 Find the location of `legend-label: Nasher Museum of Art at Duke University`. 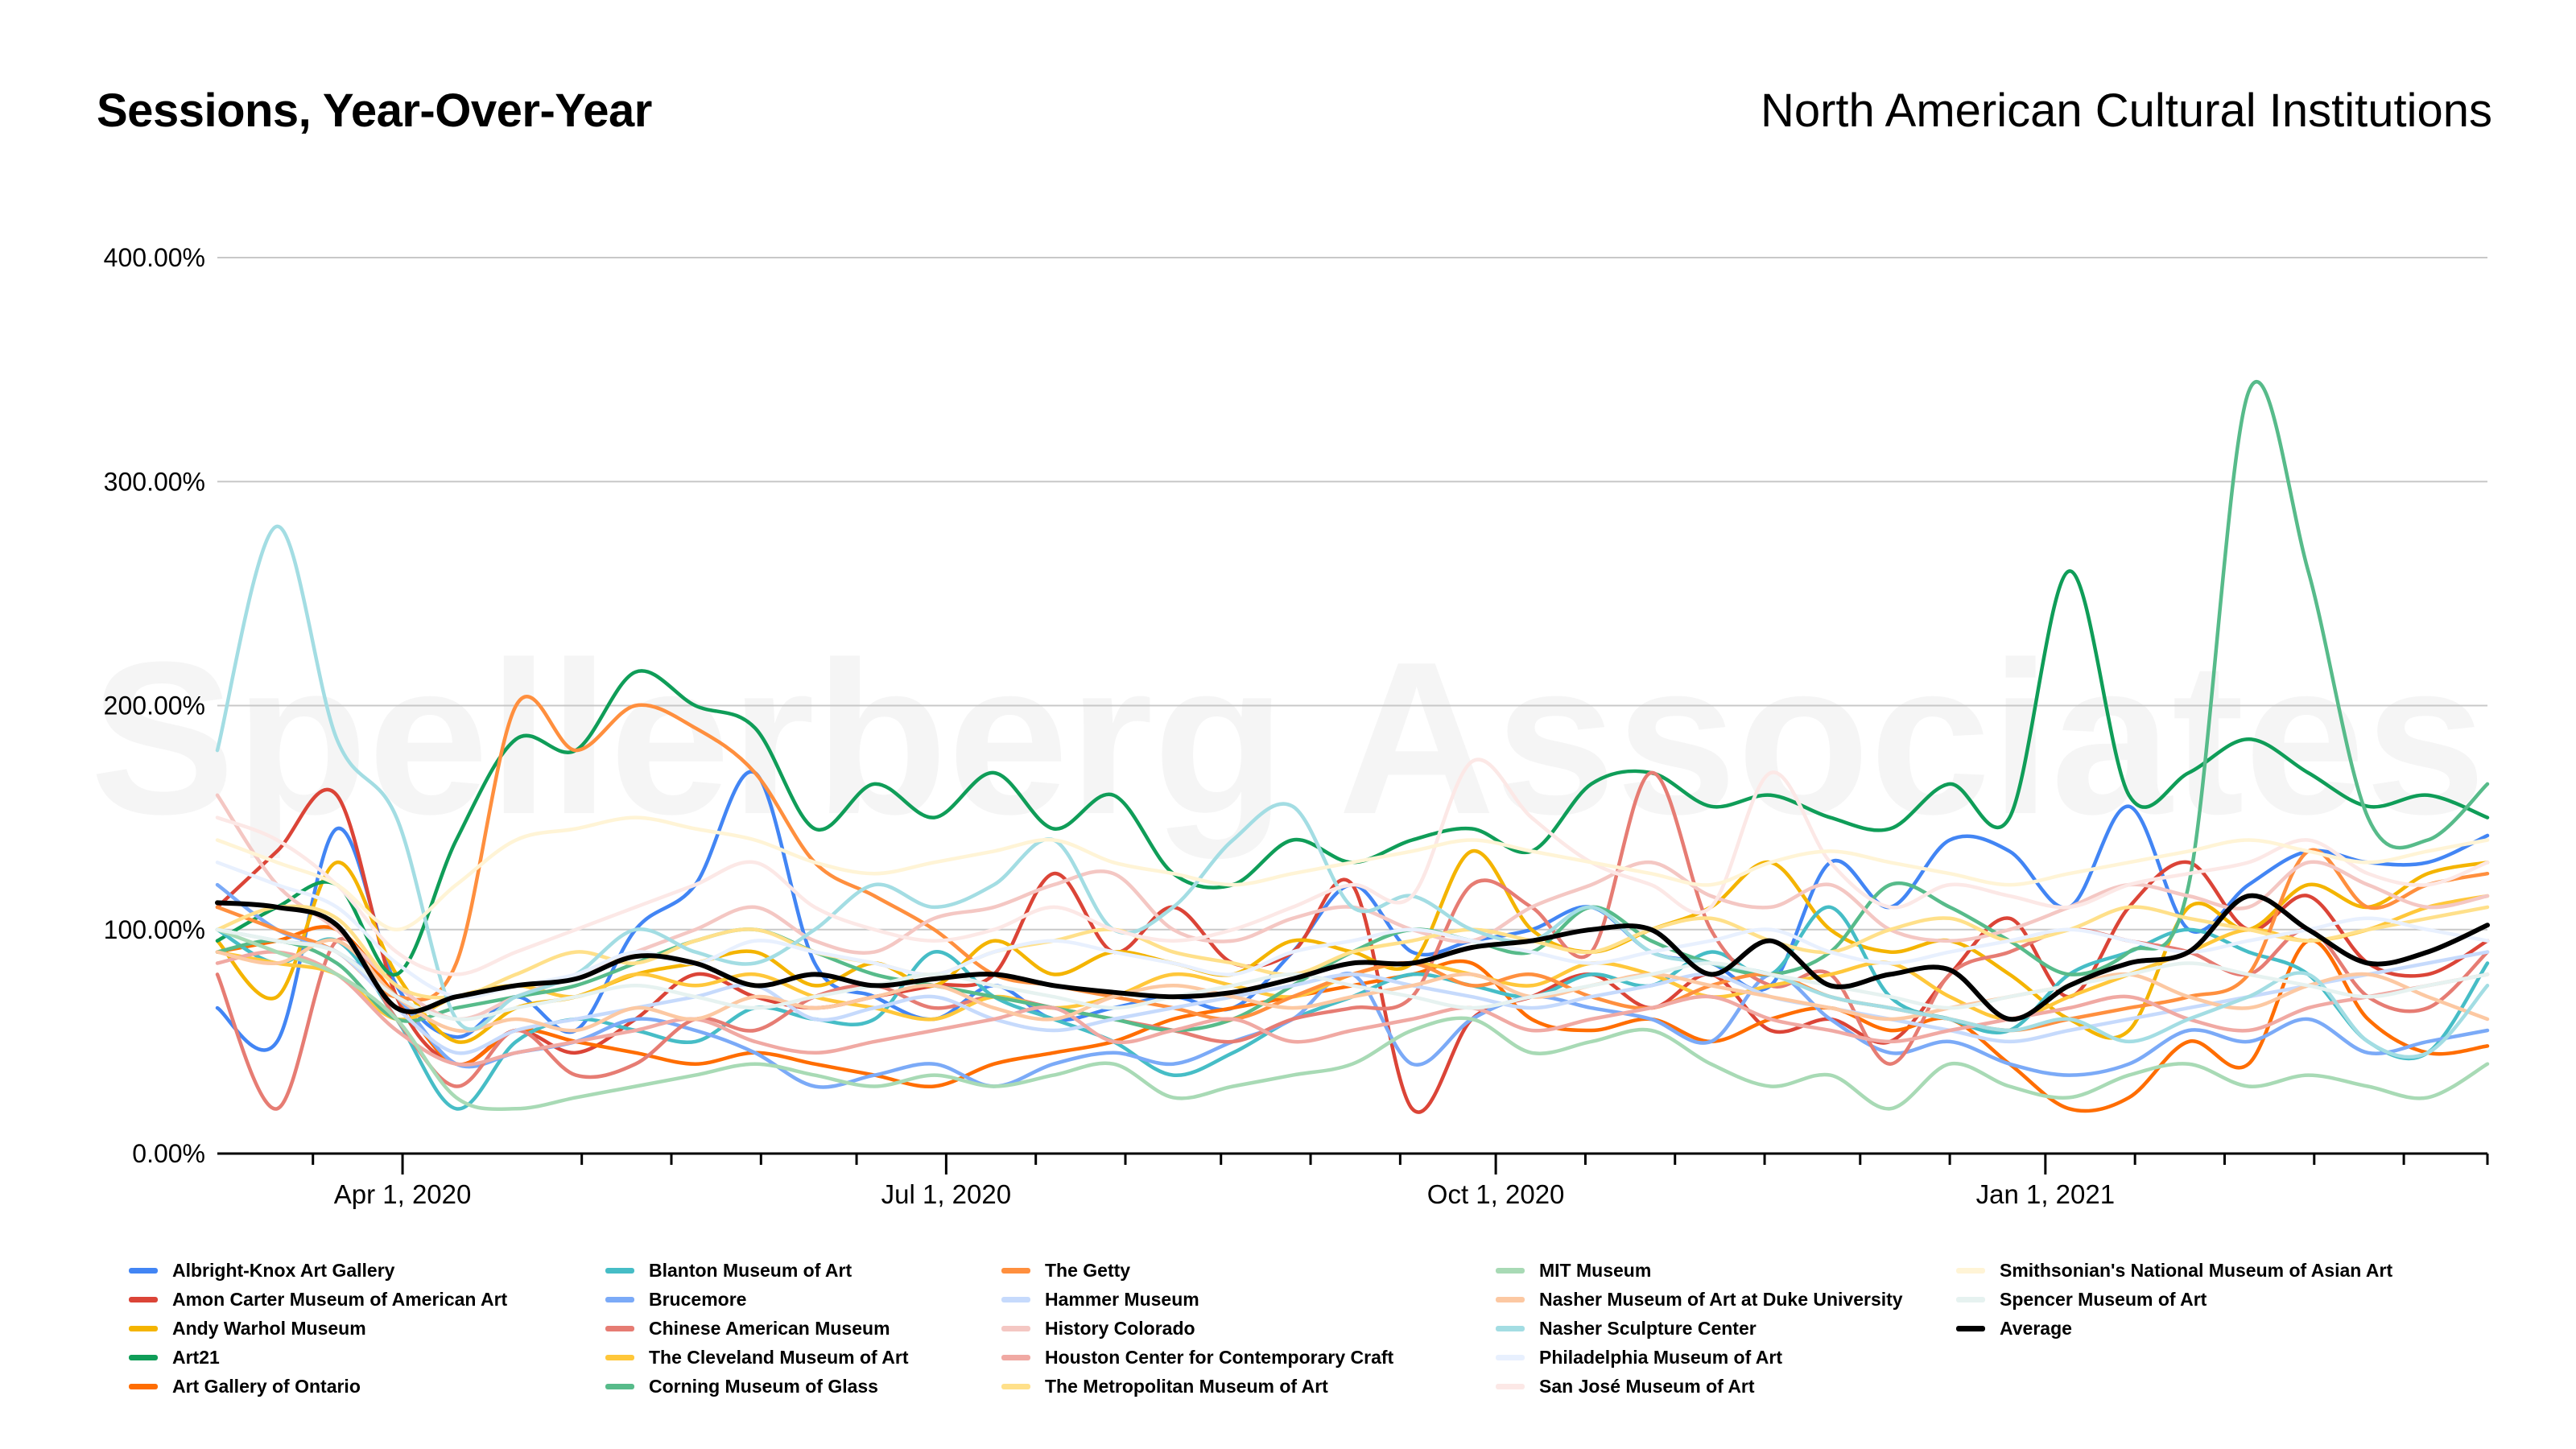

legend-label: Nasher Museum of Art at Duke University is located at coordinates (1721, 1299).